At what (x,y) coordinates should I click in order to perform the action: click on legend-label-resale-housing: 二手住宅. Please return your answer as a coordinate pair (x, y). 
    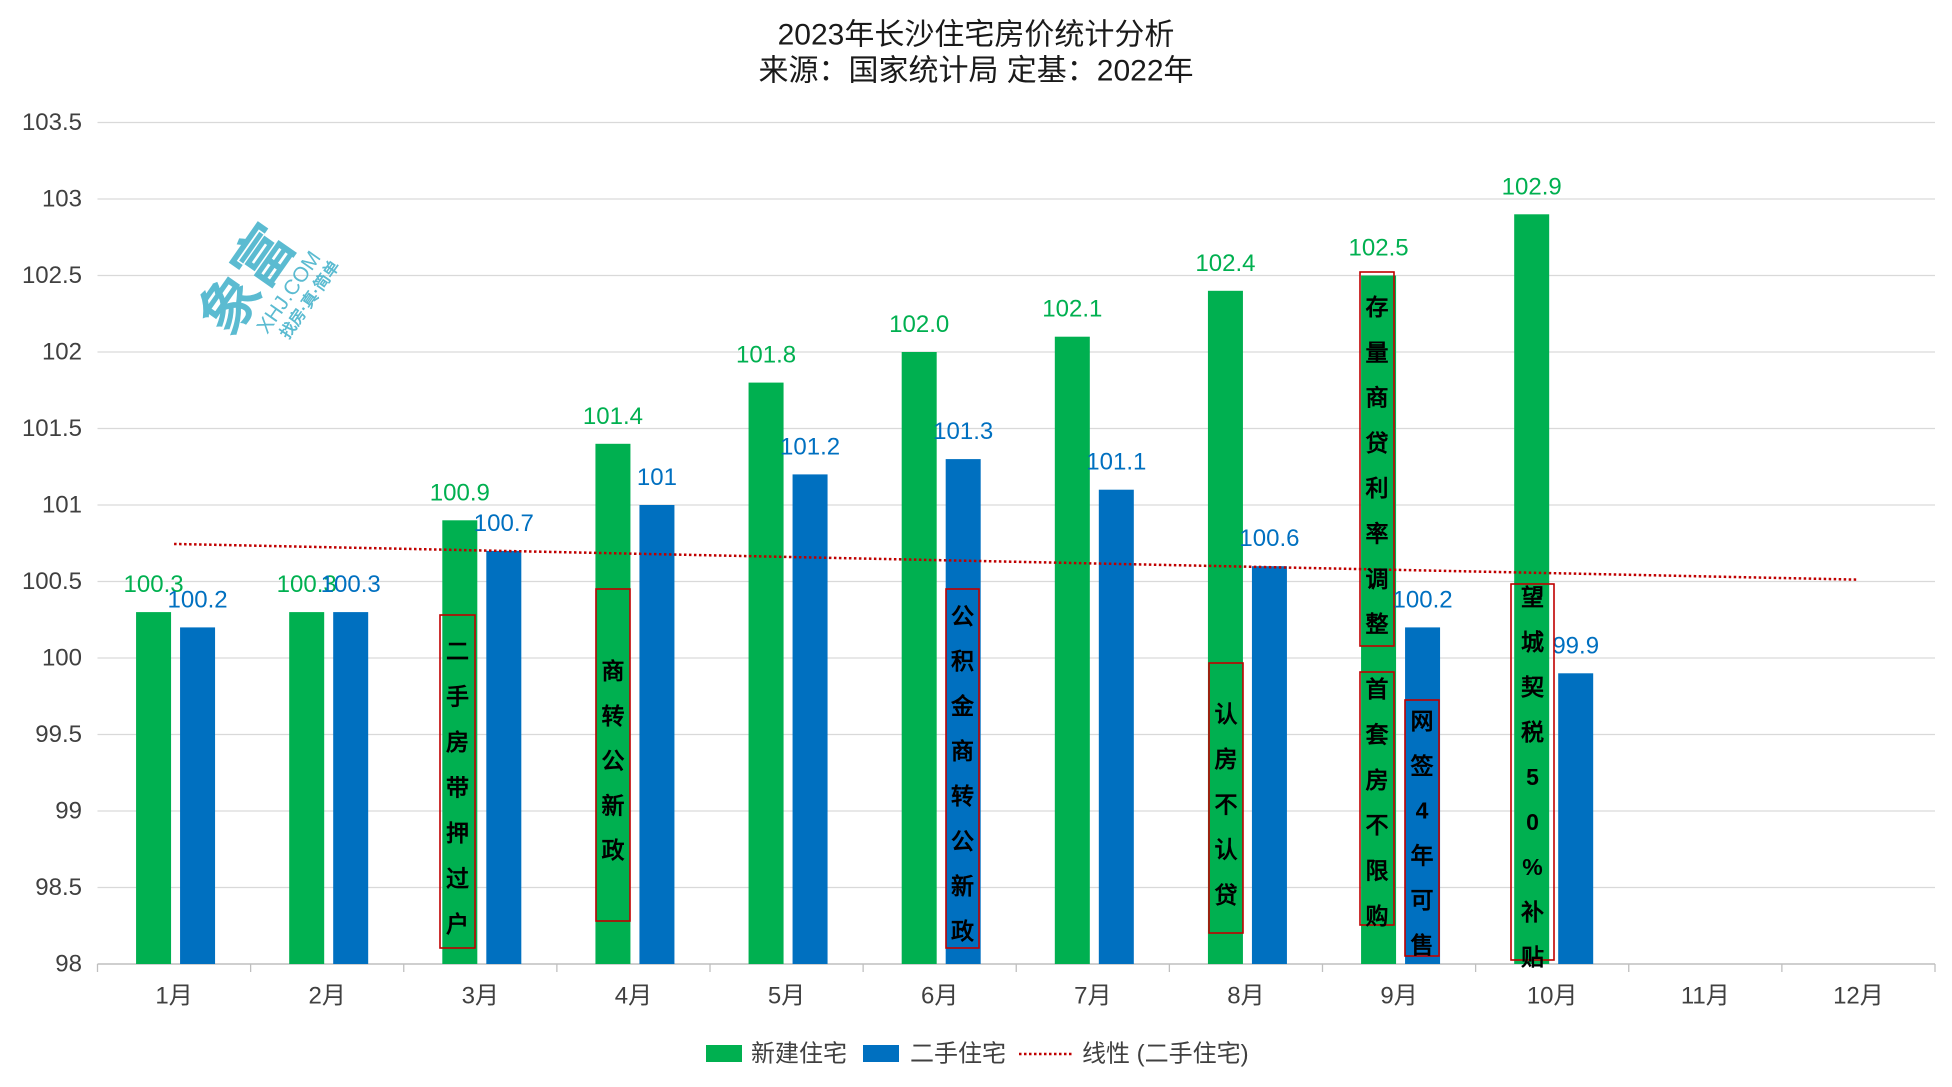
    Looking at the image, I should click on (958, 1054).